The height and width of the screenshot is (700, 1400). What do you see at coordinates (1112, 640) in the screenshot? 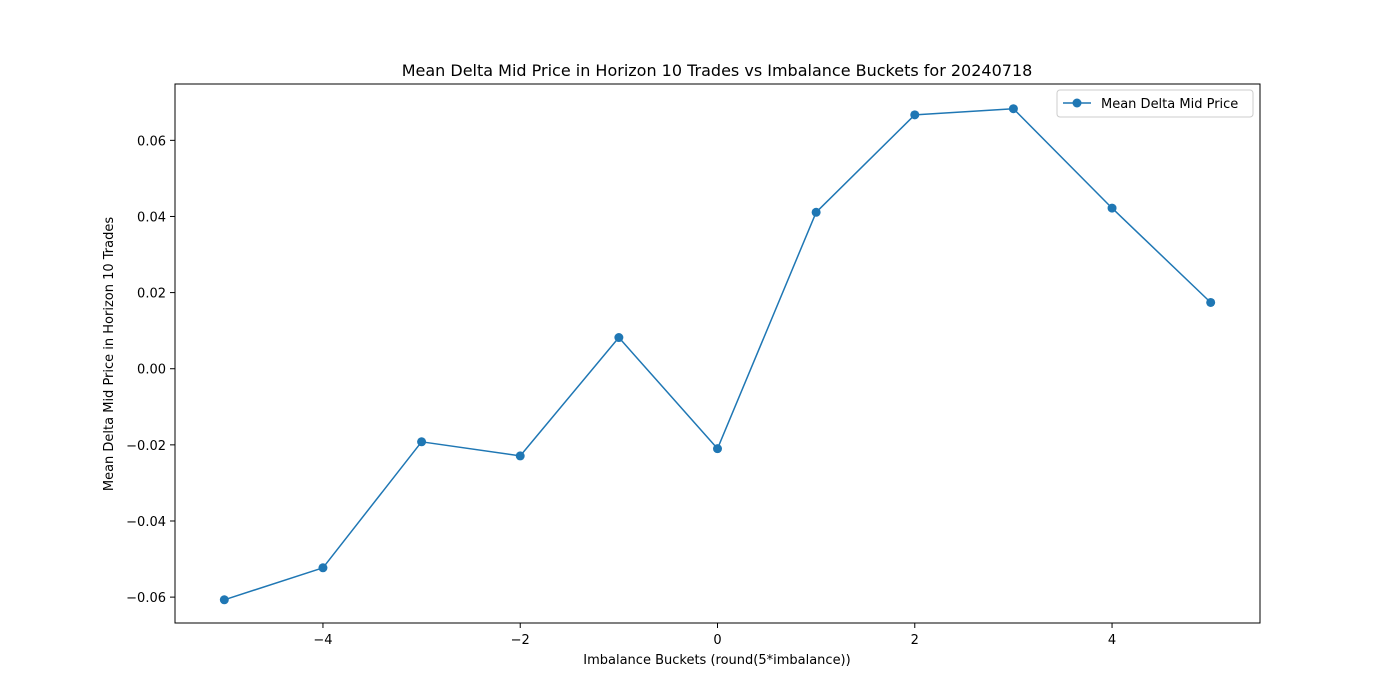
I see `x-tick-label: 4` at bounding box center [1112, 640].